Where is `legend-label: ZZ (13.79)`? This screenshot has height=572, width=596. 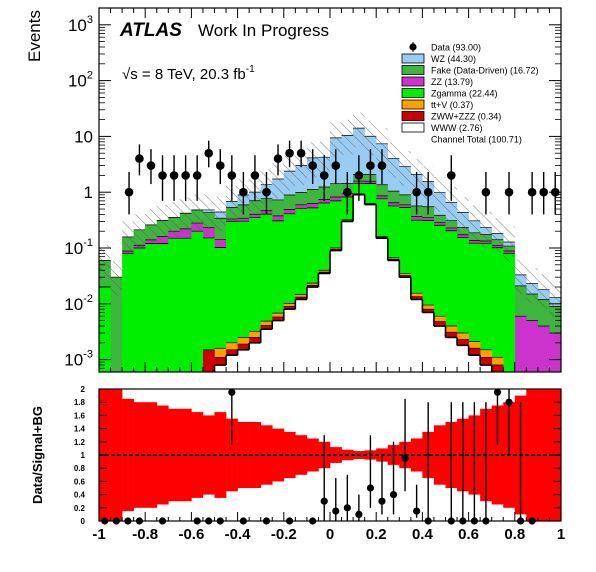
legend-label: ZZ (13.79) is located at coordinates (452, 82).